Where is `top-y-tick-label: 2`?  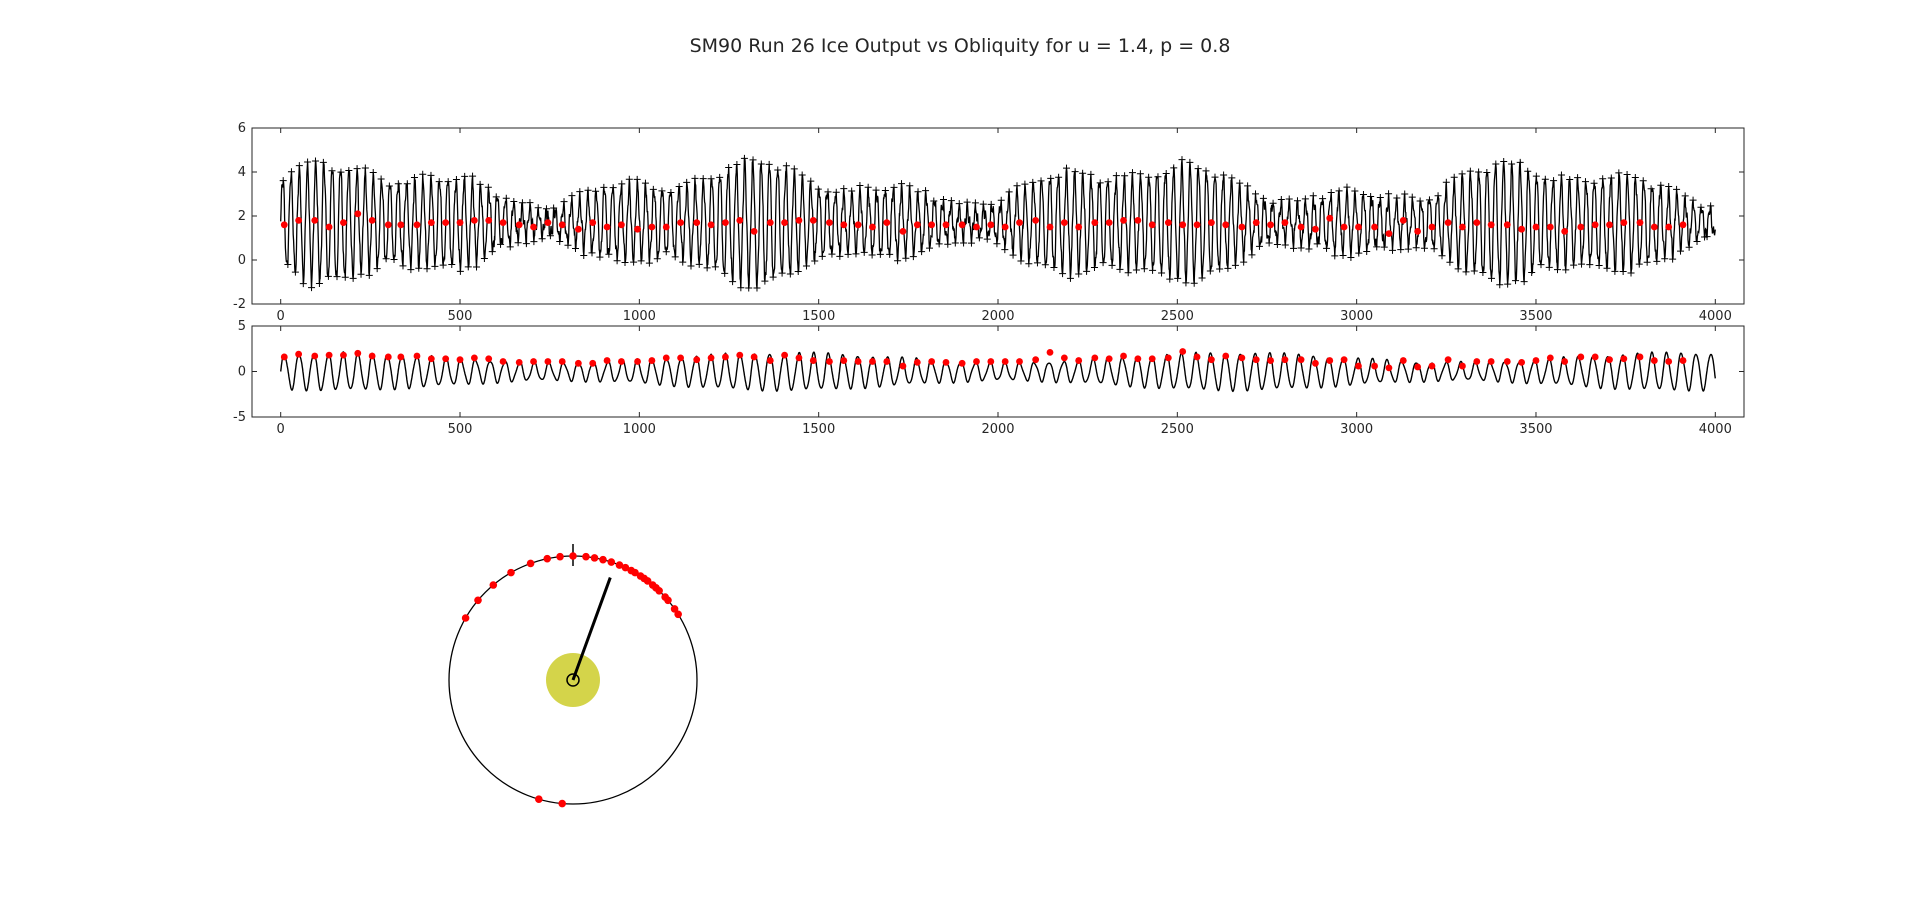 top-y-tick-label: 2 is located at coordinates (242, 216).